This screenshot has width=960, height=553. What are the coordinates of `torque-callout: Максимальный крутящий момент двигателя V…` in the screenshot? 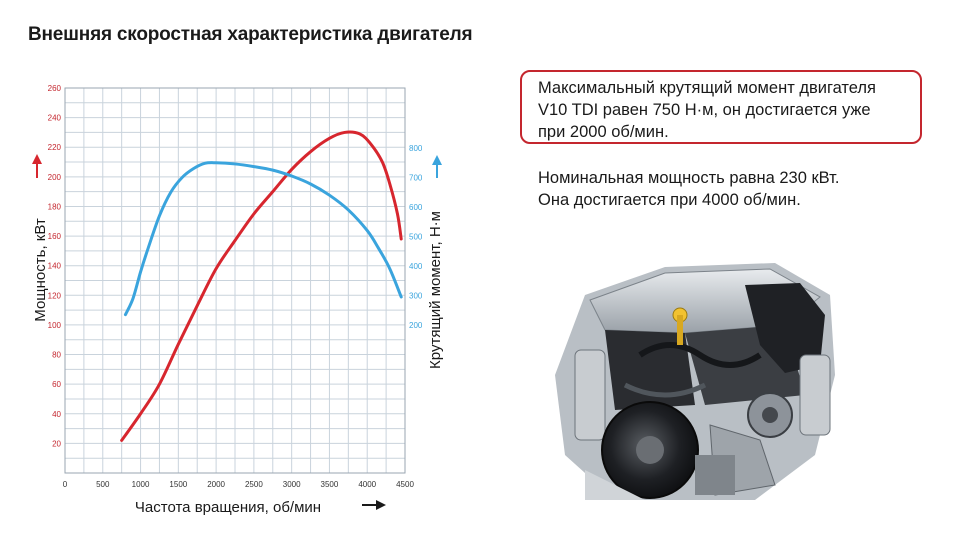 It's located at (721, 107).